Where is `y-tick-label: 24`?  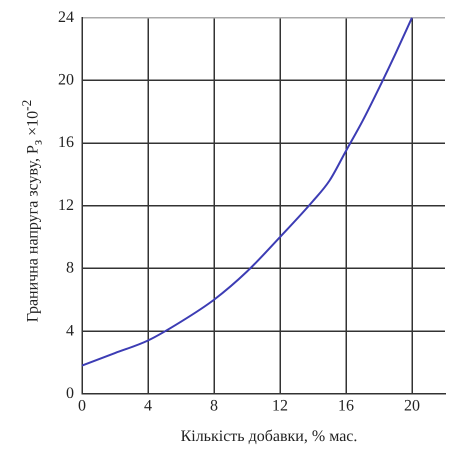
y-tick-label: 24 is located at coordinates (66, 17).